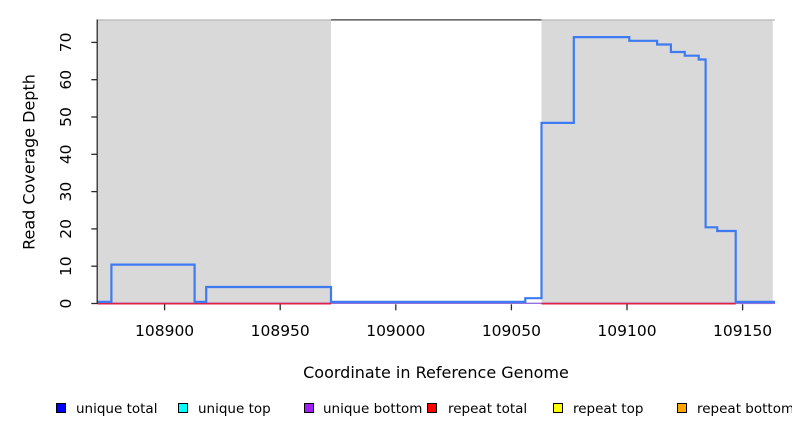  Describe the element at coordinates (511, 331) in the screenshot. I see `x-tick-label-109050: 109050` at that location.